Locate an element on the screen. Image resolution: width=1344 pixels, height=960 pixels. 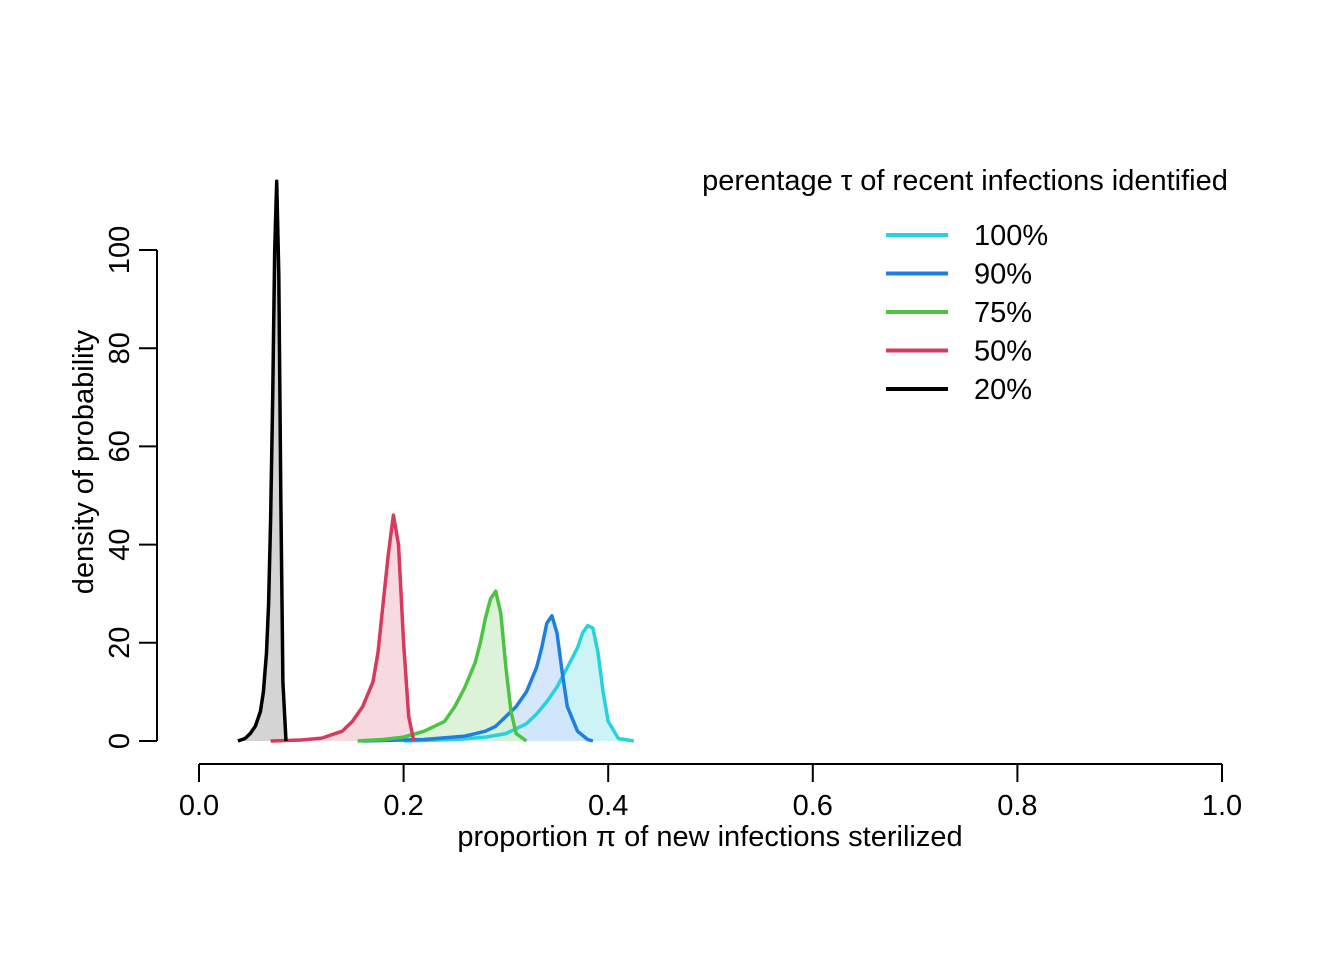
y-axis: 0 20 40 60 80 100 is located at coordinates (131, 487).